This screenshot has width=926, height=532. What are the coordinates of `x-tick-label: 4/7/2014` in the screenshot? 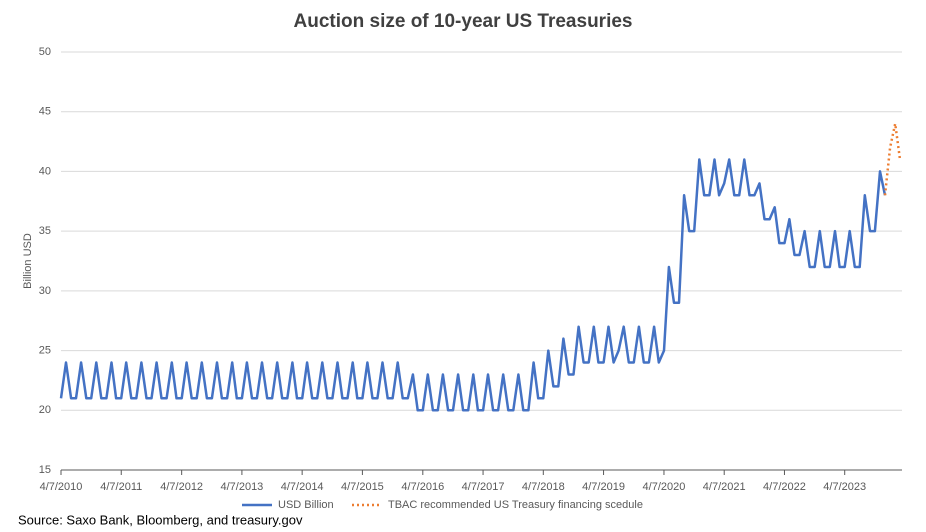 It's located at (302, 487).